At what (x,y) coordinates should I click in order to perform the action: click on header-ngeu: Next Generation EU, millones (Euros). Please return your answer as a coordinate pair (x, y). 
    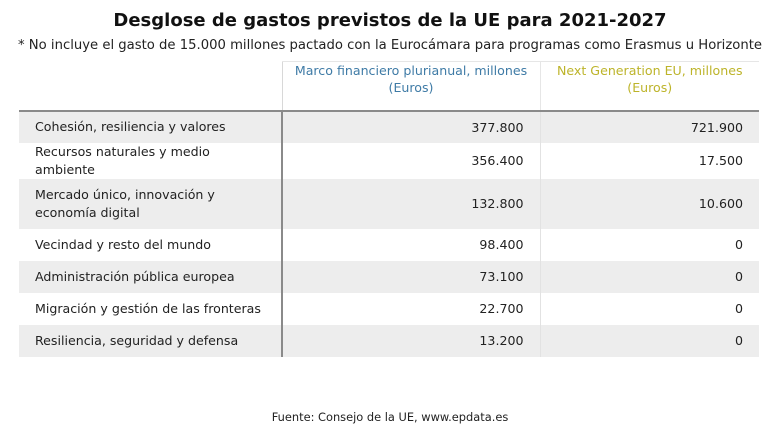
    Looking at the image, I should click on (649, 86).